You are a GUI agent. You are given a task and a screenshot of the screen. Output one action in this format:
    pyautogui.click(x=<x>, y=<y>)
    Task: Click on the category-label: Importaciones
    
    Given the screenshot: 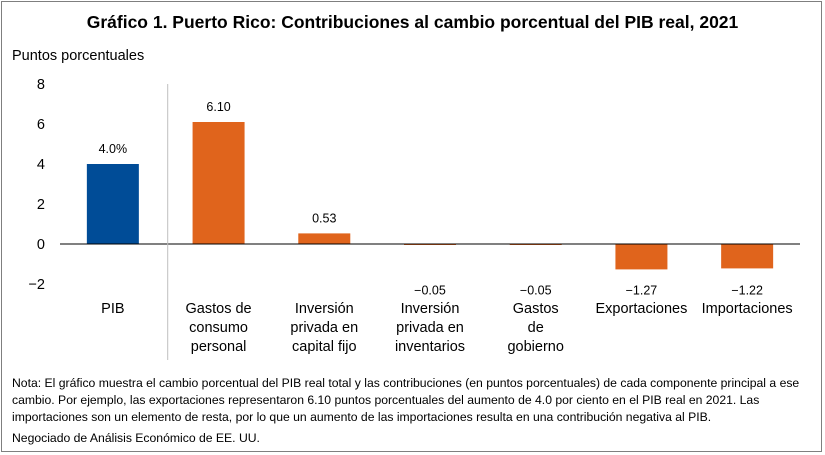 What is the action you would take?
    pyautogui.click(x=747, y=309)
    